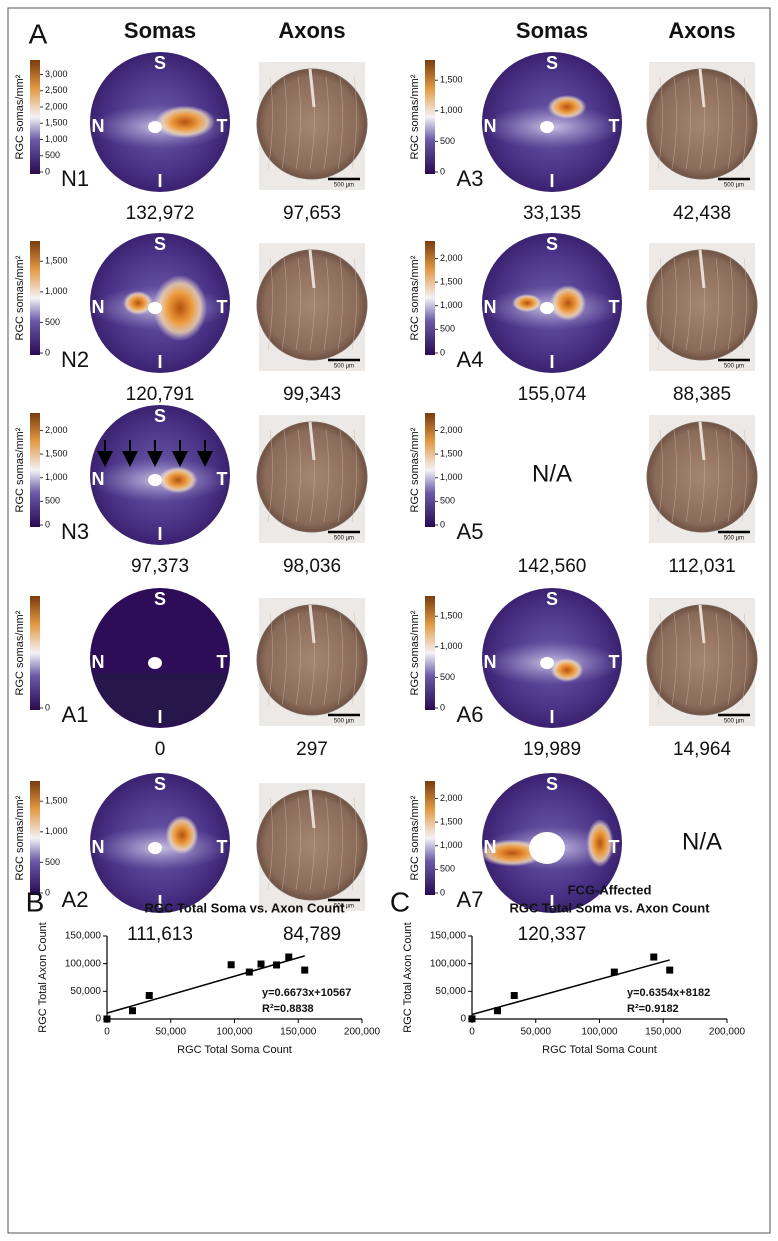 The image size is (778, 1241). I want to click on panel-label: A, so click(38, 33).